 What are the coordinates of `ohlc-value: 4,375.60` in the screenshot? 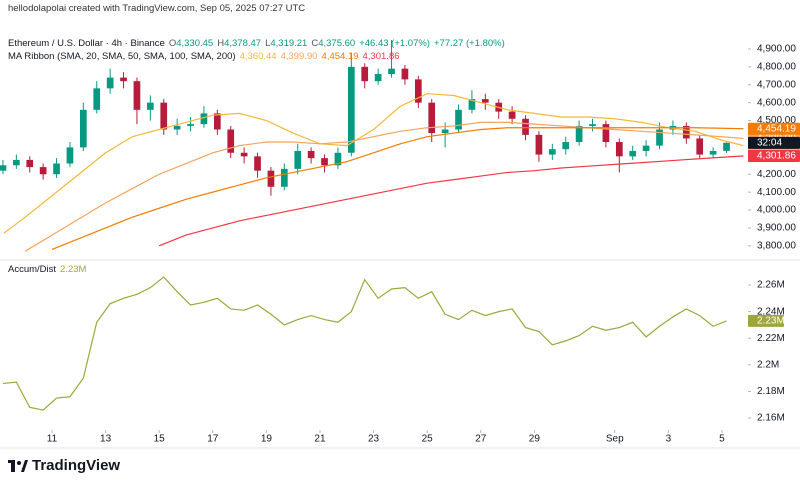 It's located at (337, 43).